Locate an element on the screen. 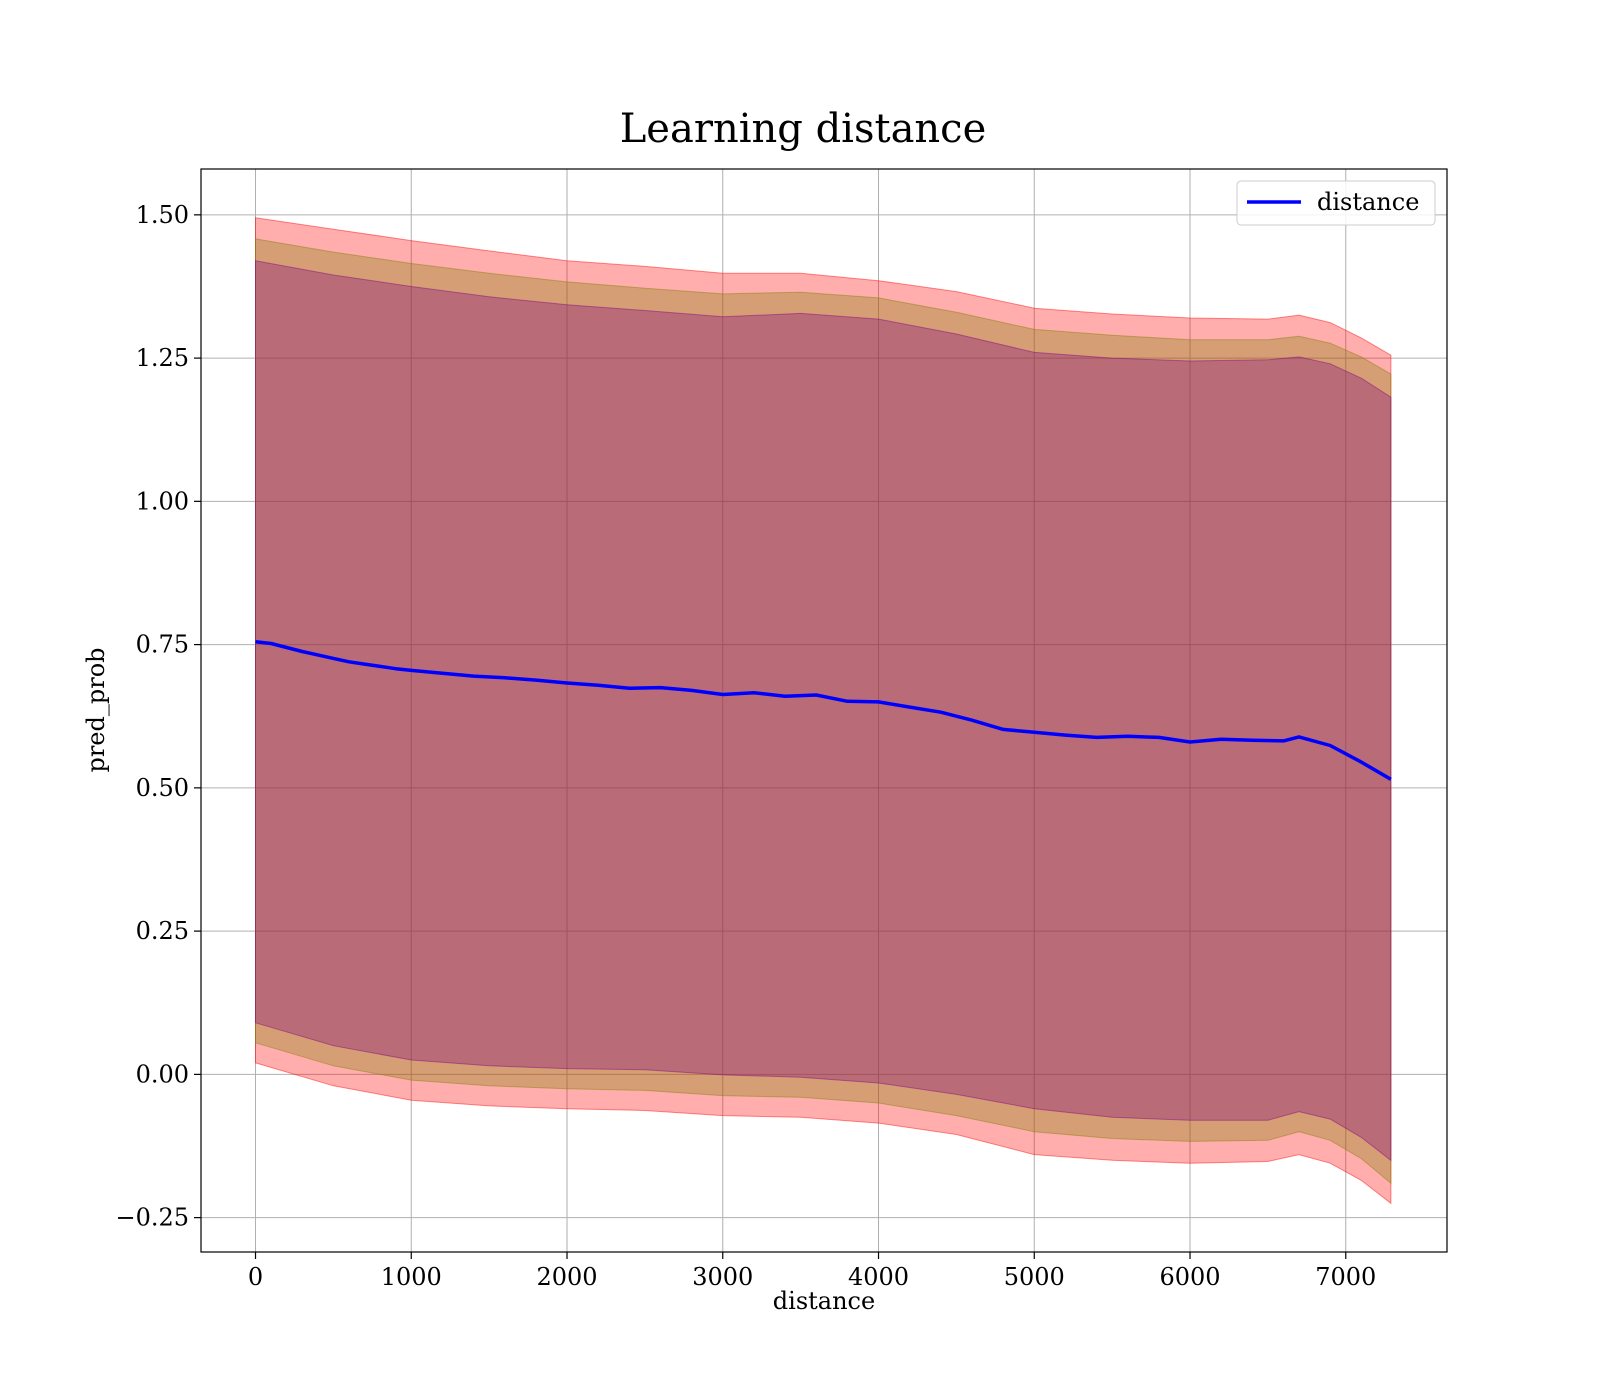 The width and height of the screenshot is (1600, 1400). x-tick-label: 0 is located at coordinates (255, 1277).